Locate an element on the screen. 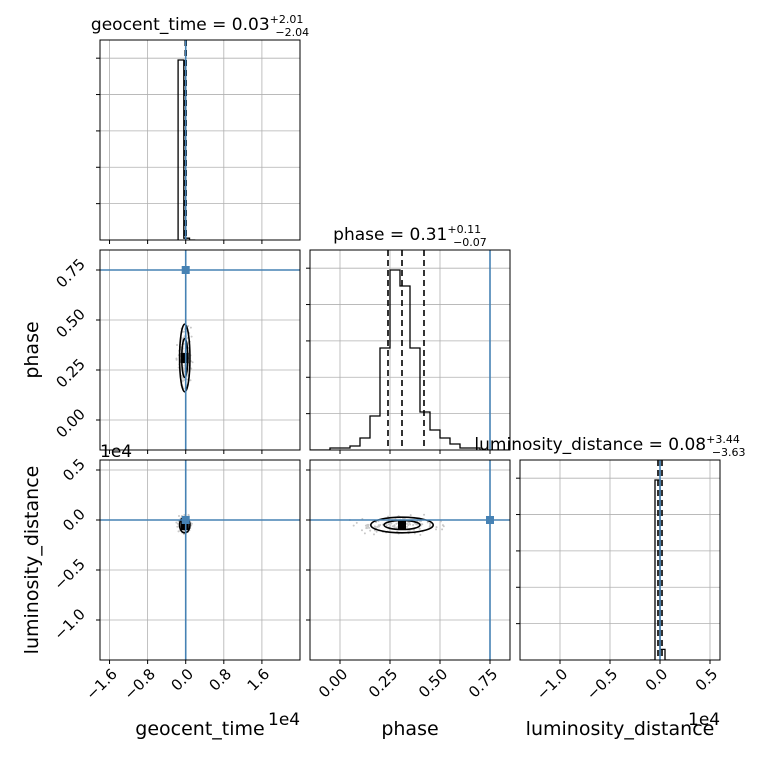 This screenshot has height=760, width=760. y-tick-label: 0.0 is located at coordinates (74, 520).